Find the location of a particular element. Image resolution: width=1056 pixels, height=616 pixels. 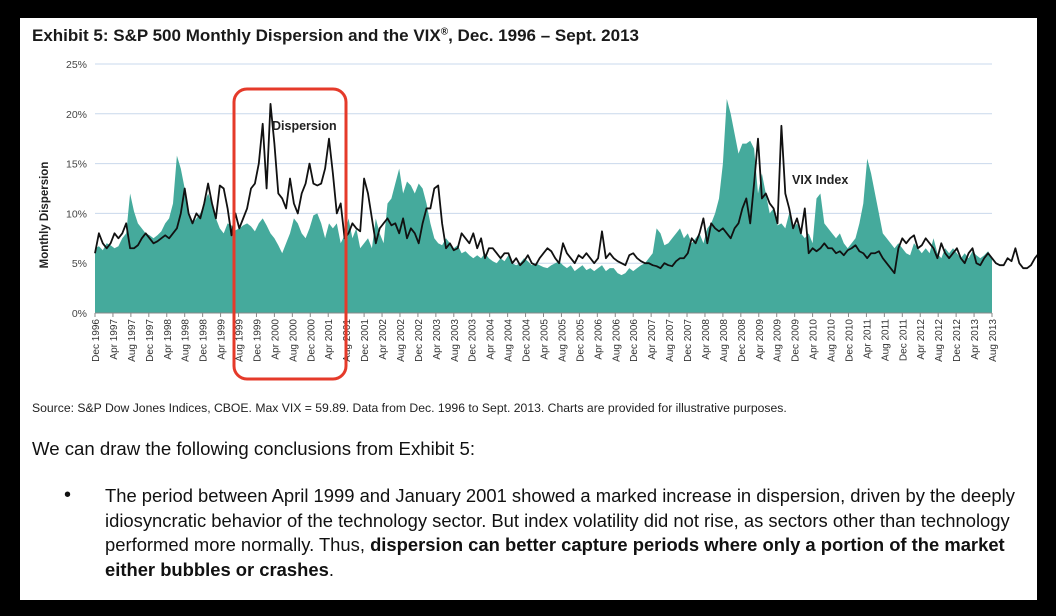

x-tick-label: Aug 2001 is located at coordinates (347, 340).